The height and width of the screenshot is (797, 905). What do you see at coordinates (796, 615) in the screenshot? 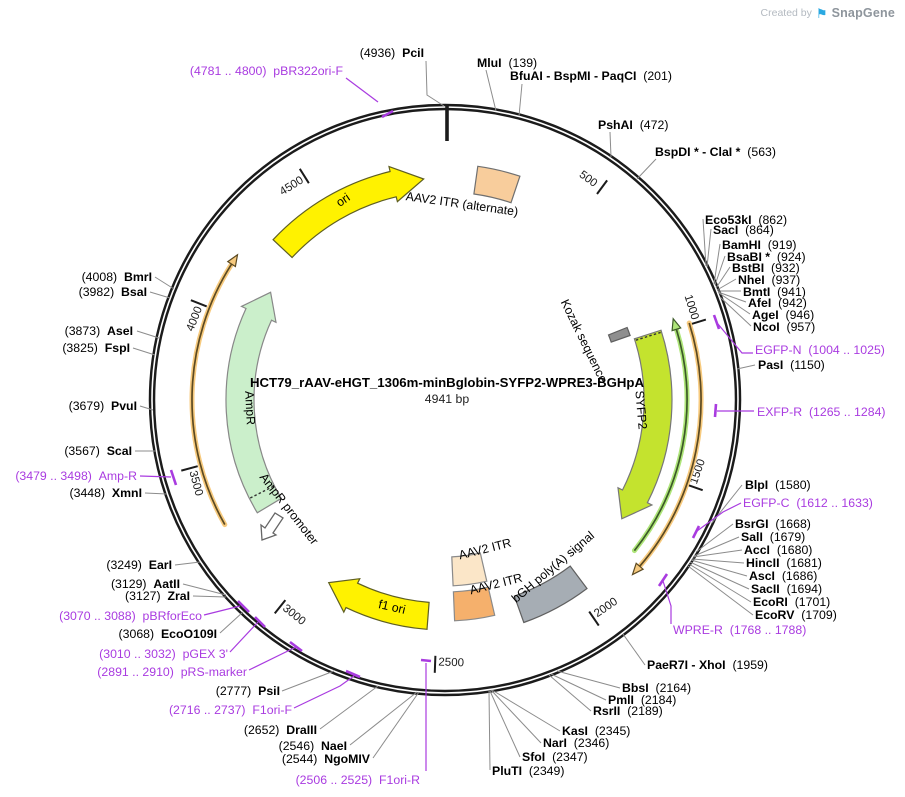
I see `enzyme-label: EcoRV (1709)` at bounding box center [796, 615].